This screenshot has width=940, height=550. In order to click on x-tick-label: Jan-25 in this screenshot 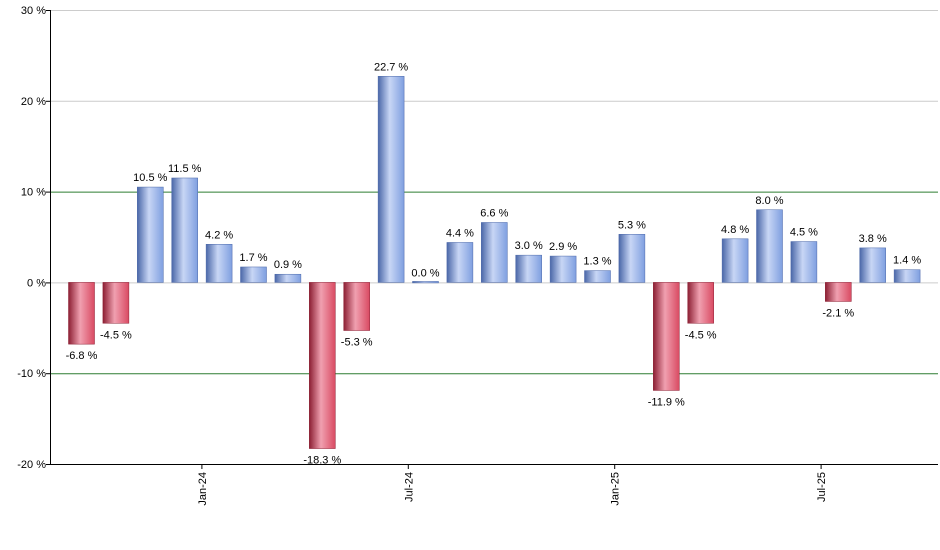, I will do `click(616, 489)`.